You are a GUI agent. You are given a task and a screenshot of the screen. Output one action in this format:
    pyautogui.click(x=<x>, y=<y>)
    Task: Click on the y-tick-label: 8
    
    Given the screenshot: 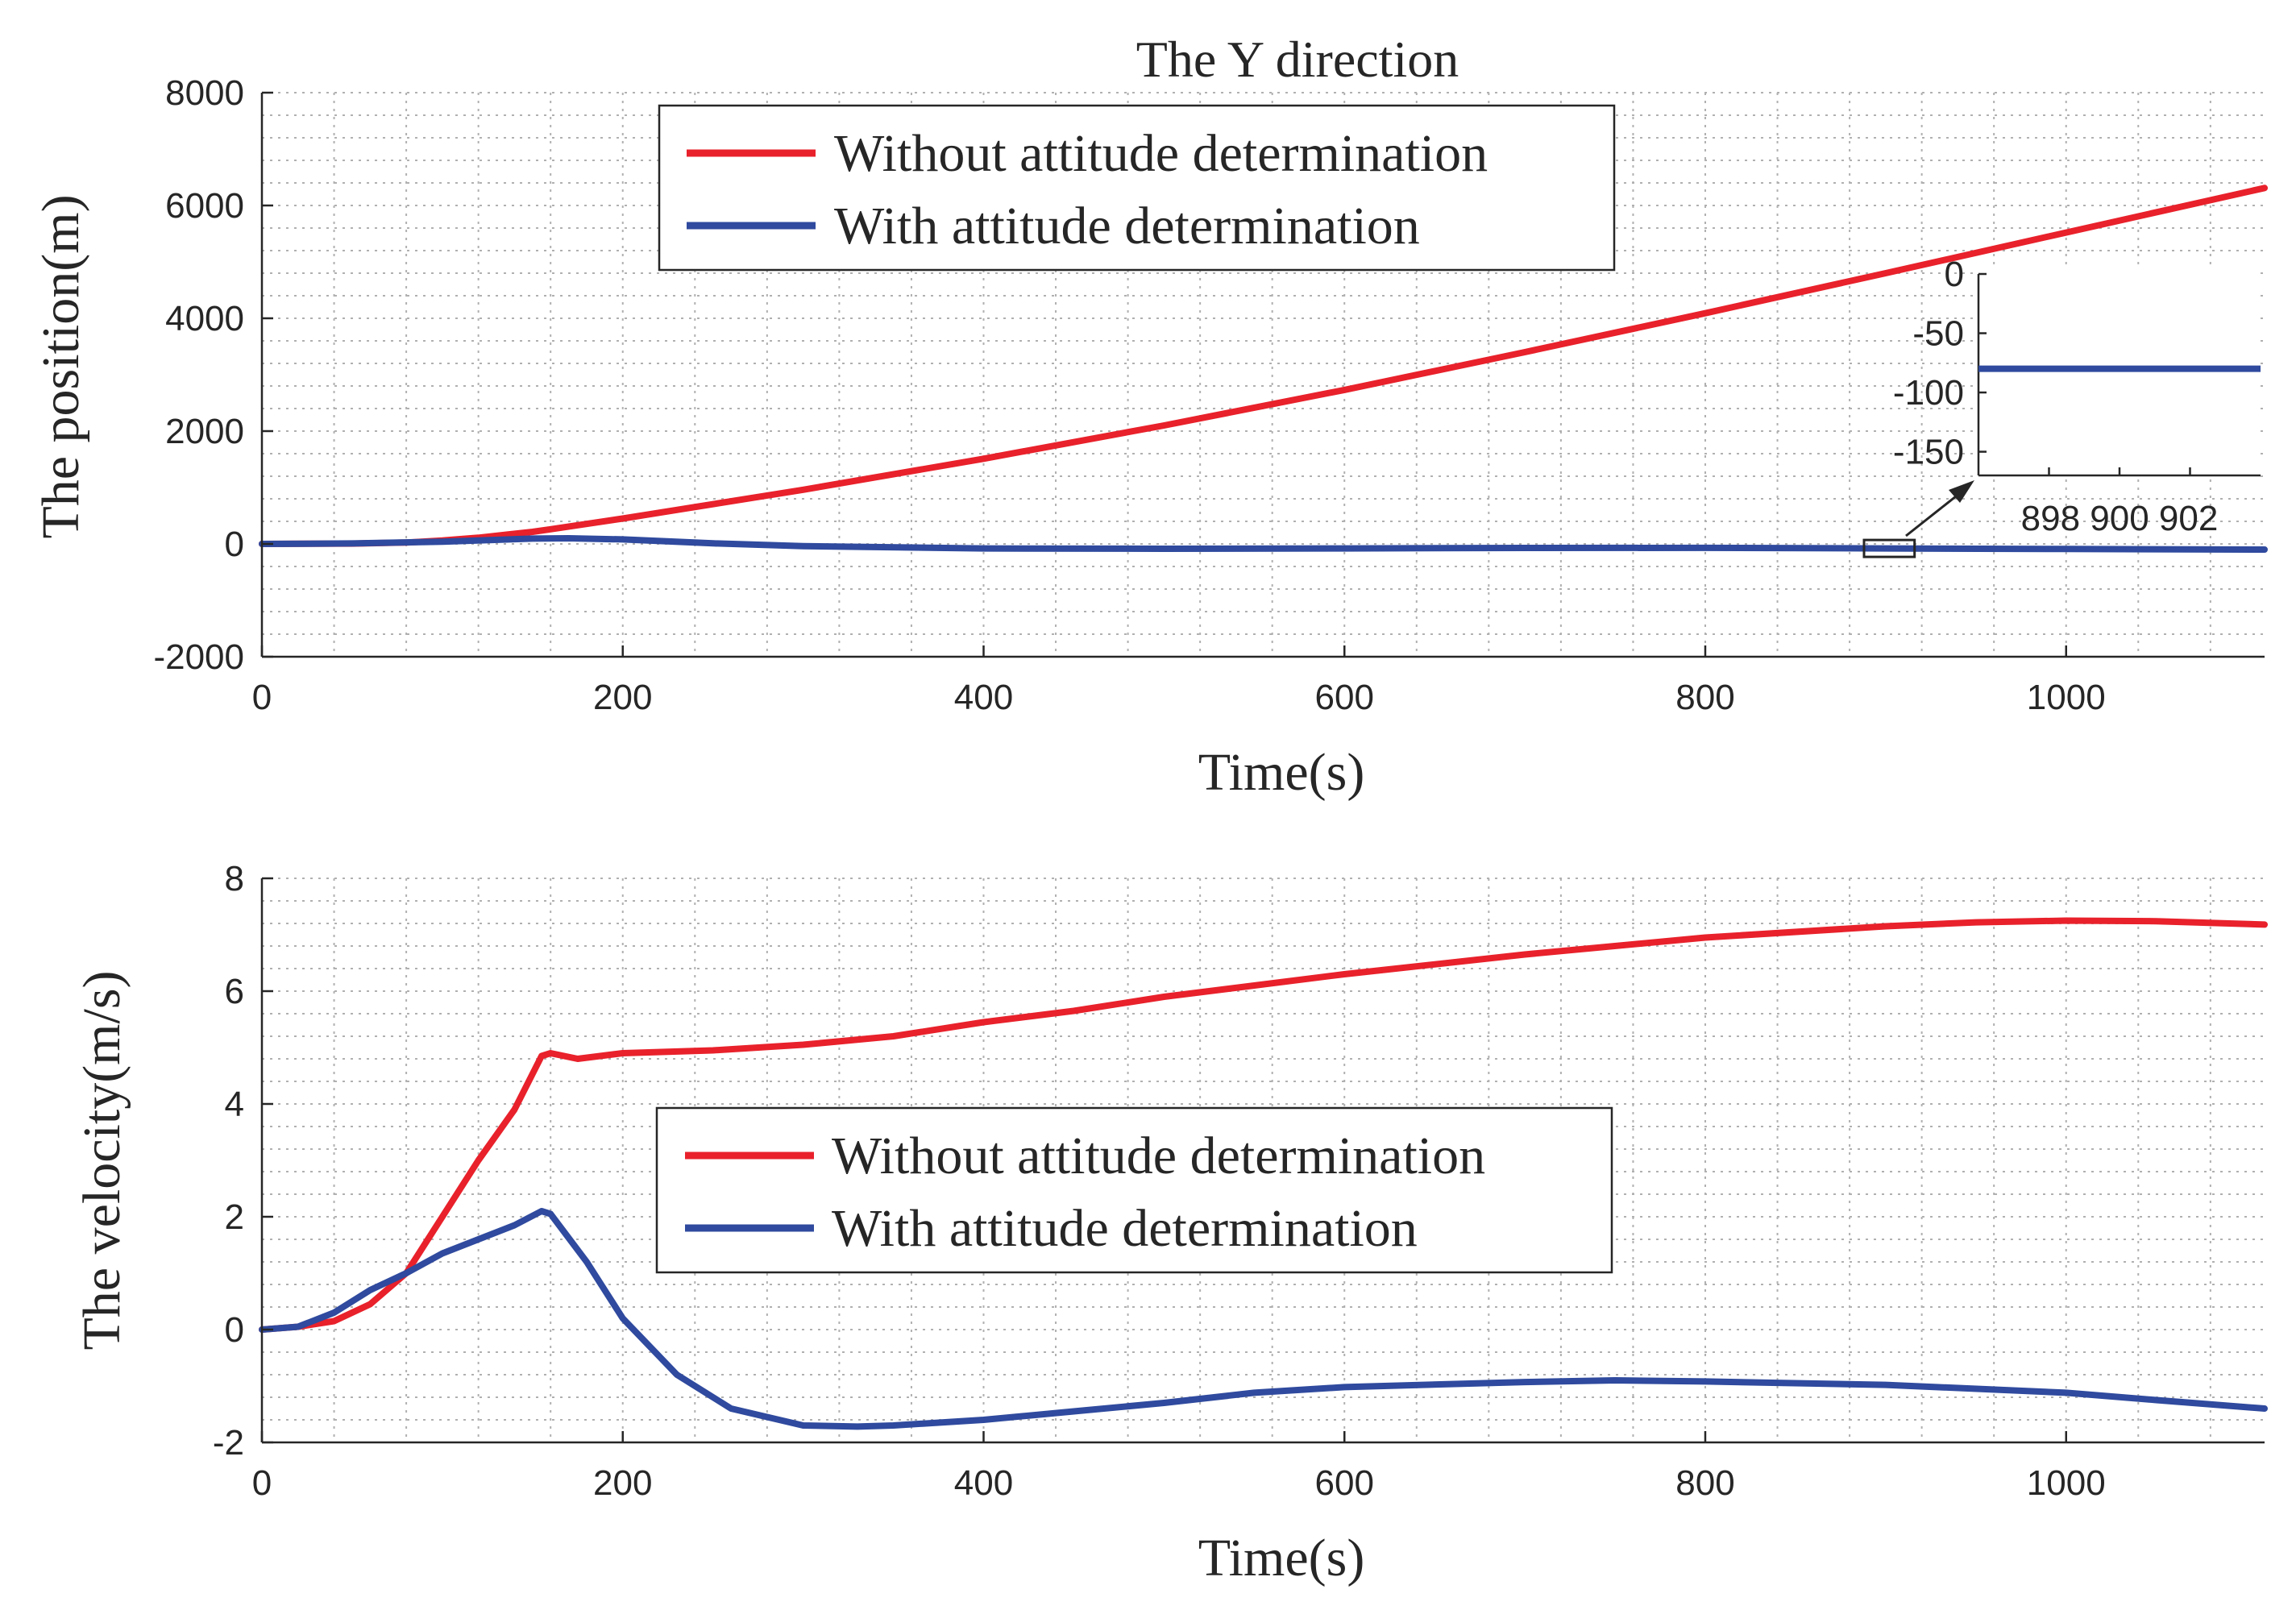 What is the action you would take?
    pyautogui.click(x=235, y=879)
    